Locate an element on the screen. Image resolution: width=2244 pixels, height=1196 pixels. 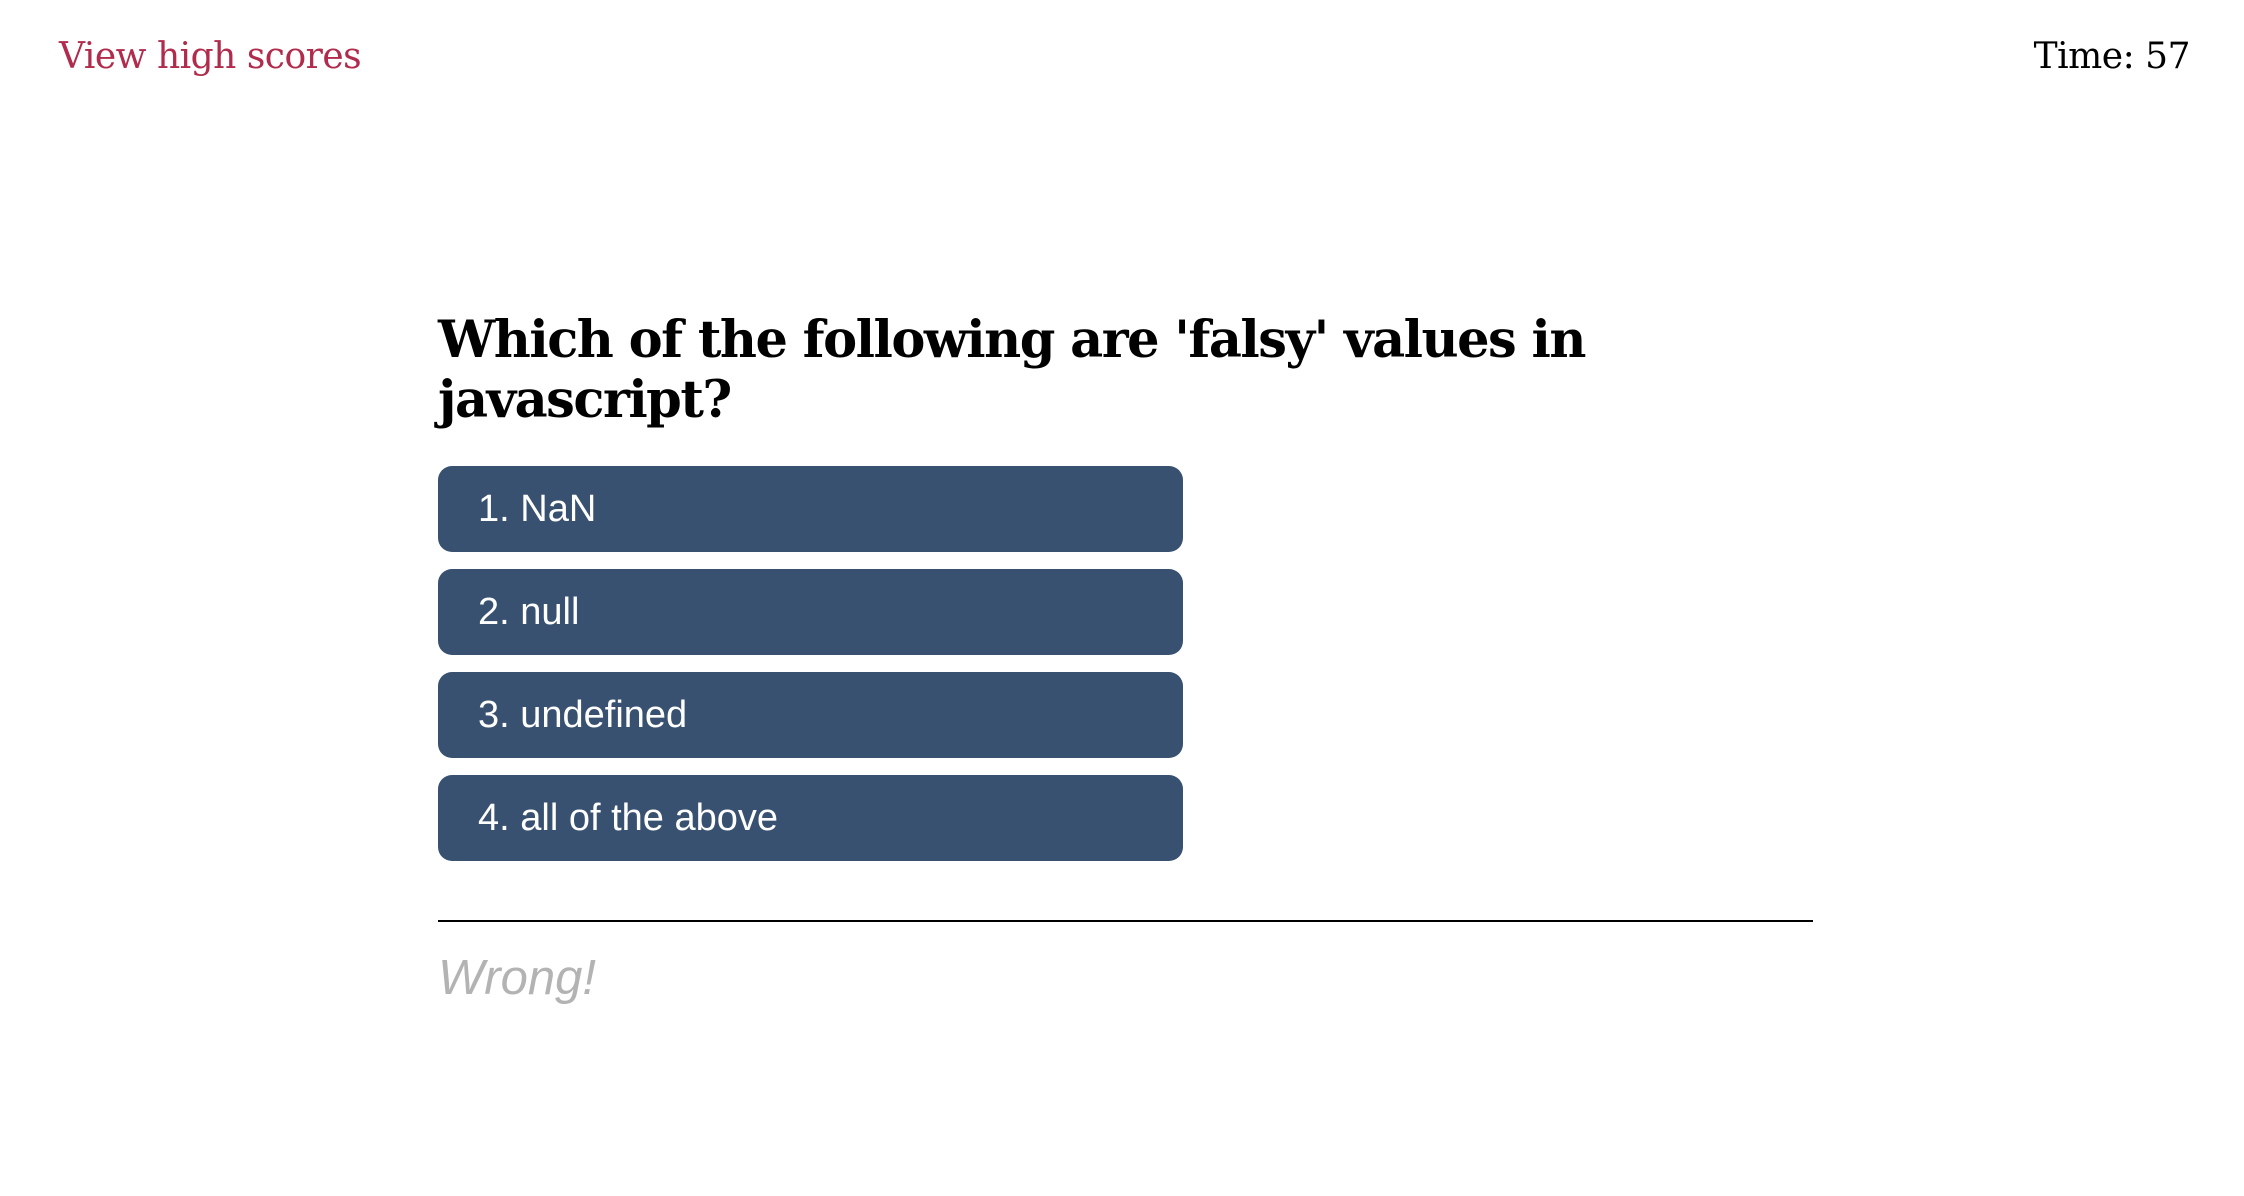
timer-display: Time: 57 is located at coordinates (2112, 56).